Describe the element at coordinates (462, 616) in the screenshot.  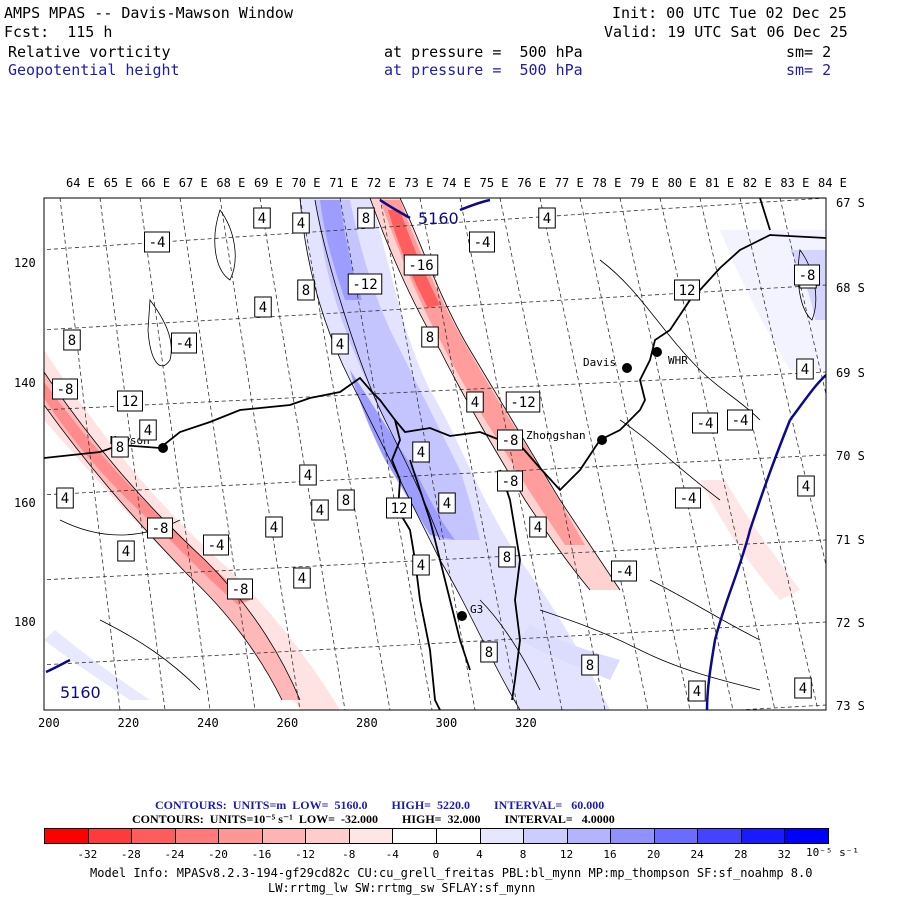
I see `station-g3-marker` at that location.